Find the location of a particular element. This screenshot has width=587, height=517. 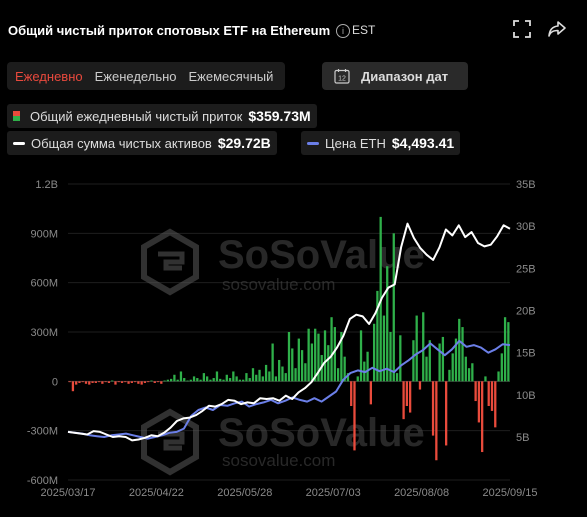

period-tabs: Ежедневно Еженедельно Ежемесячный is located at coordinates (146, 76).